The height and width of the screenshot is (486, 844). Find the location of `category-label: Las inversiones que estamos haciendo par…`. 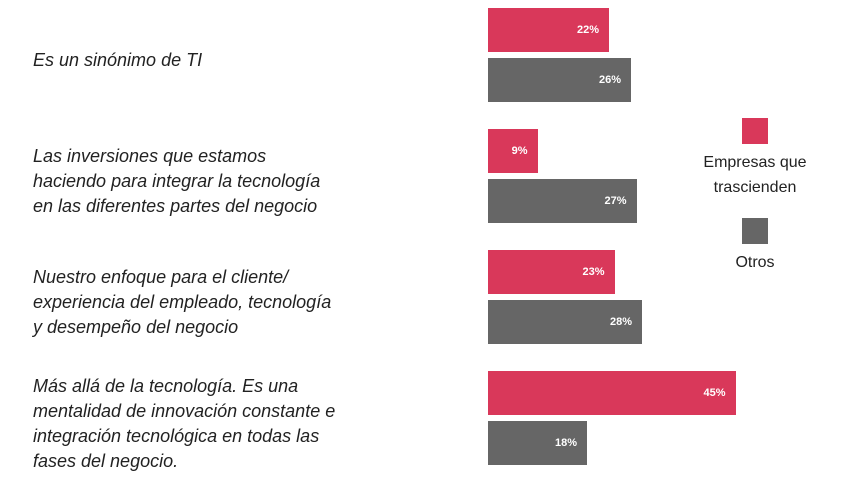

category-label: Las inversiones que estamos haciendo par… is located at coordinates (177, 181).